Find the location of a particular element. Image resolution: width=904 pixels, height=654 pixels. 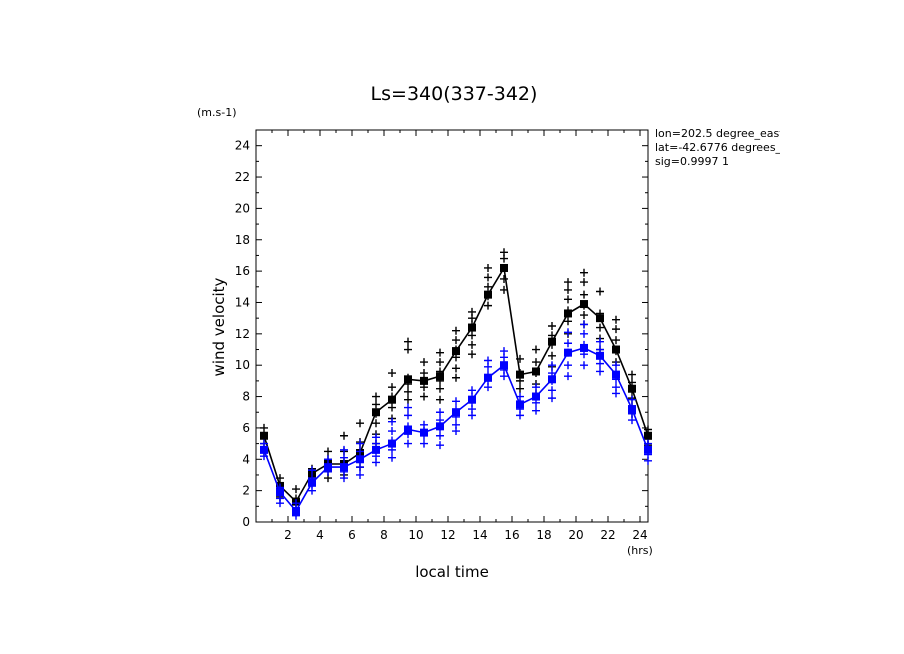

x-tick-label: 22 is located at coordinates (607, 535).